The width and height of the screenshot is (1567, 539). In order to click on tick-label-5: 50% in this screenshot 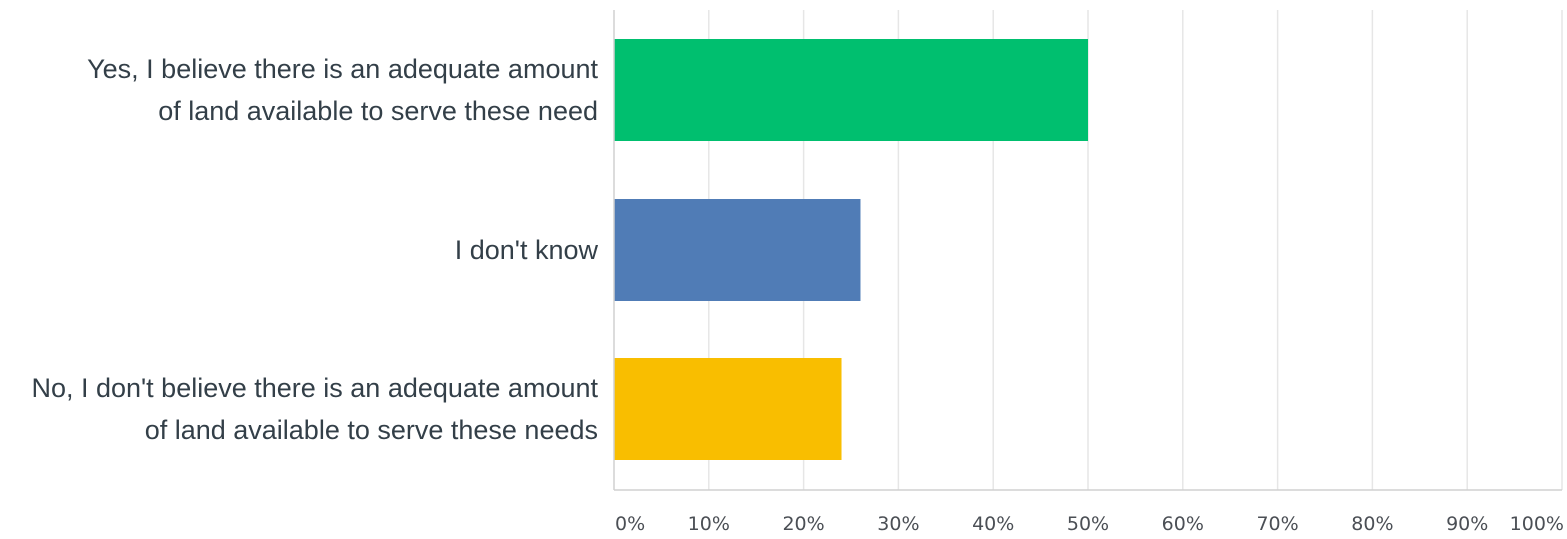, I will do `click(1088, 524)`.